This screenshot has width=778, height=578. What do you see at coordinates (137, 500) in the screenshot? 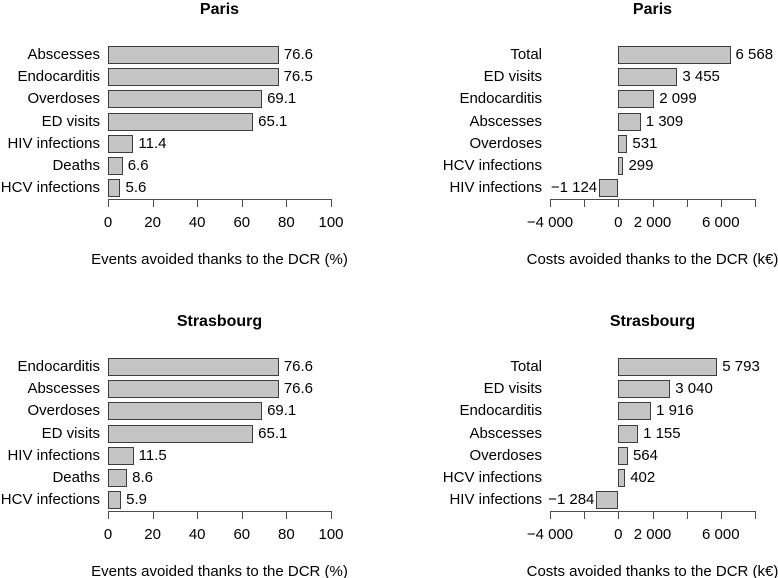
I see `value-label: 5.9` at bounding box center [137, 500].